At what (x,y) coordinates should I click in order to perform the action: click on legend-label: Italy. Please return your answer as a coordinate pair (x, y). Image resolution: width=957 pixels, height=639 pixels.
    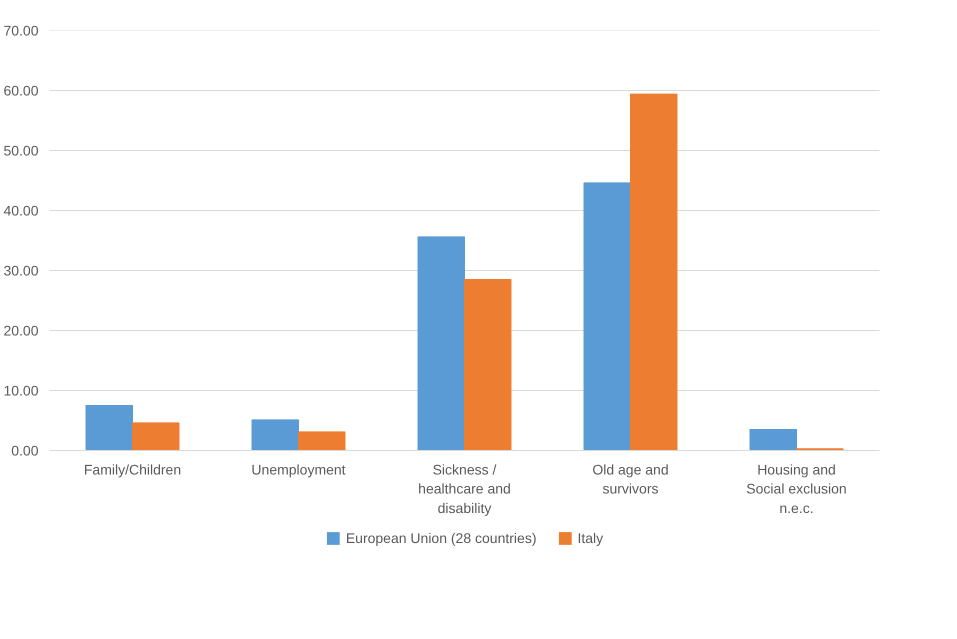
    Looking at the image, I should click on (590, 538).